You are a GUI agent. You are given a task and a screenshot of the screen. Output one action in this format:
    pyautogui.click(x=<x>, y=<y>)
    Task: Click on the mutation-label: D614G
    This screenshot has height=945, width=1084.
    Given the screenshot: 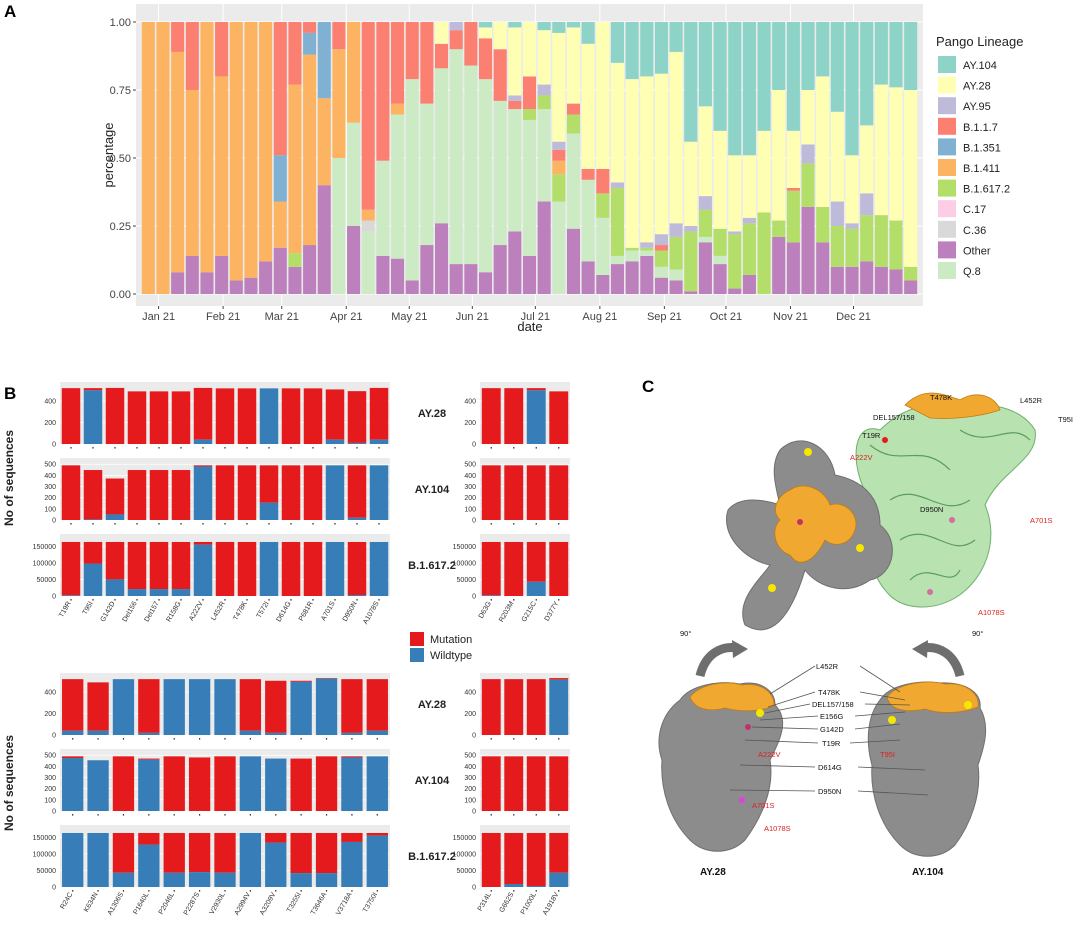 What is the action you would take?
    pyautogui.click(x=284, y=612)
    